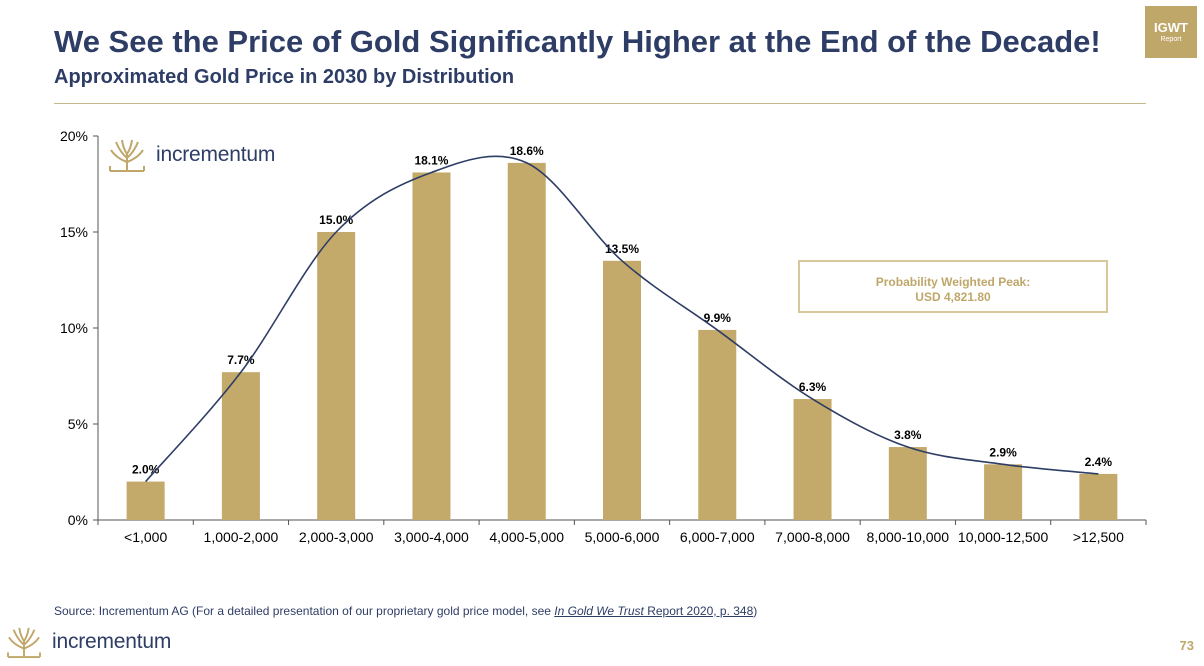  What do you see at coordinates (74, 328) in the screenshot?
I see `y-tick-label: 10%` at bounding box center [74, 328].